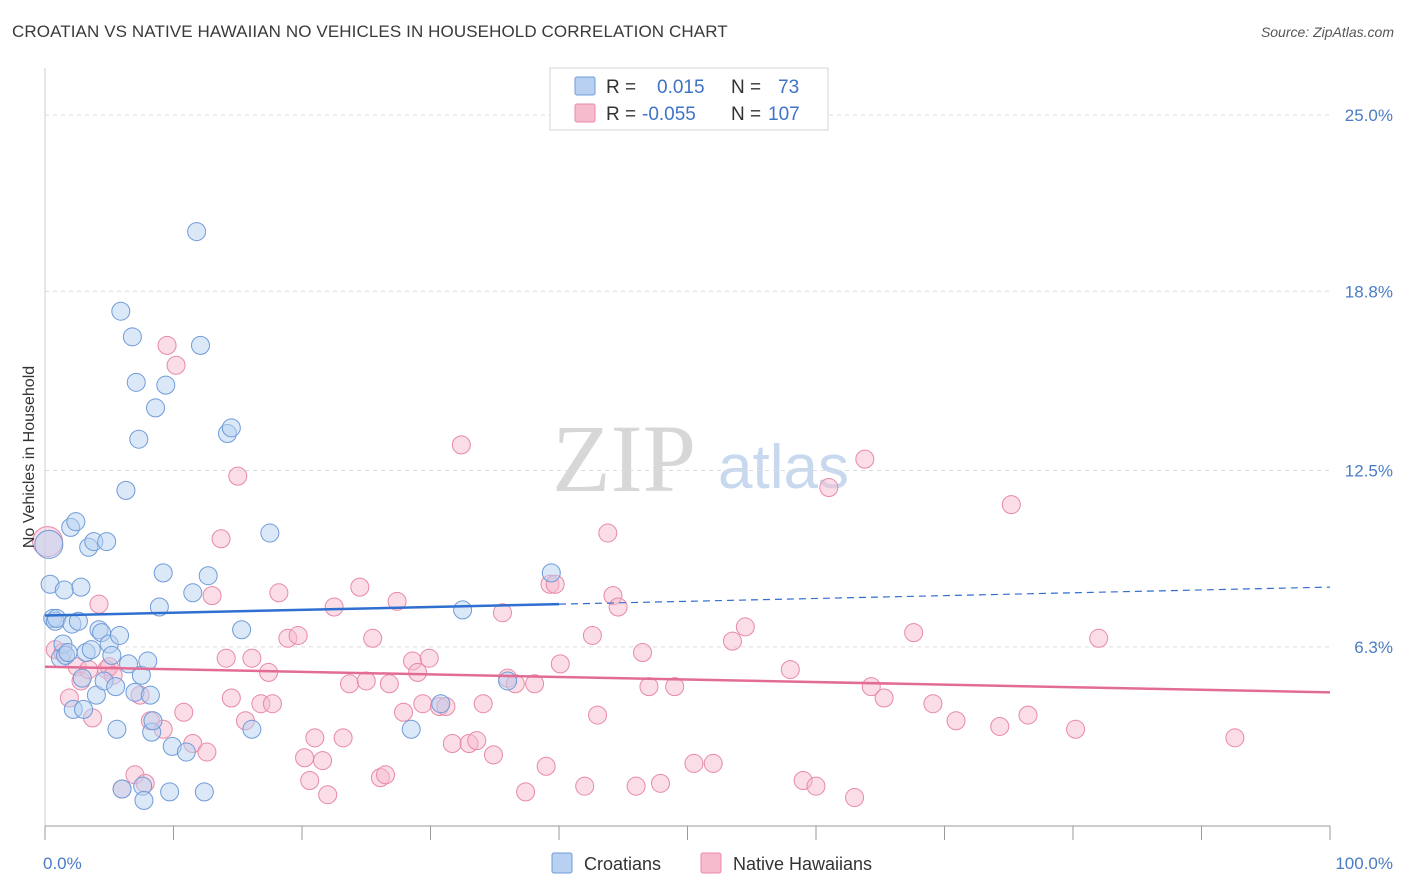  Describe the element at coordinates (29, 457) in the screenshot. I see `y-axis-label: No Vehicles in Household` at that location.